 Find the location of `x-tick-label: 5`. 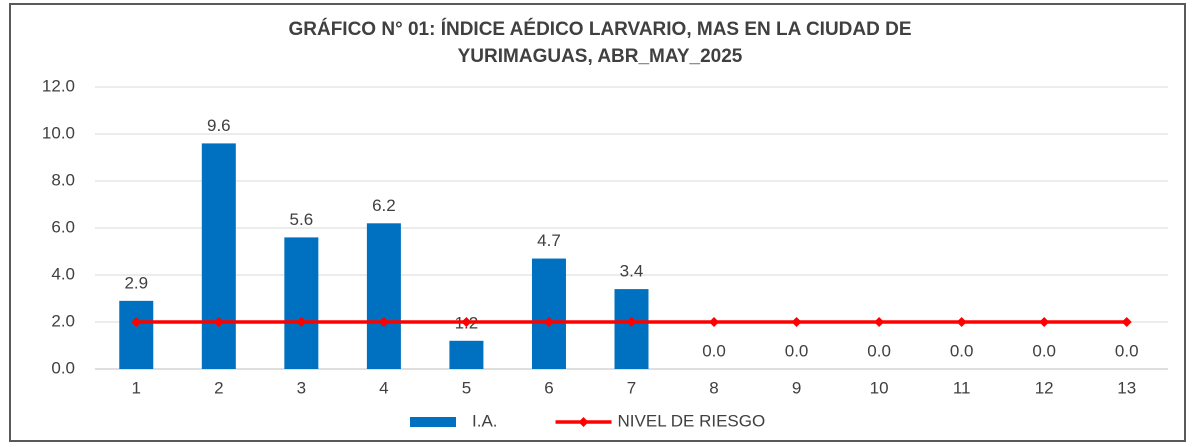

x-tick-label: 5 is located at coordinates (466, 387).